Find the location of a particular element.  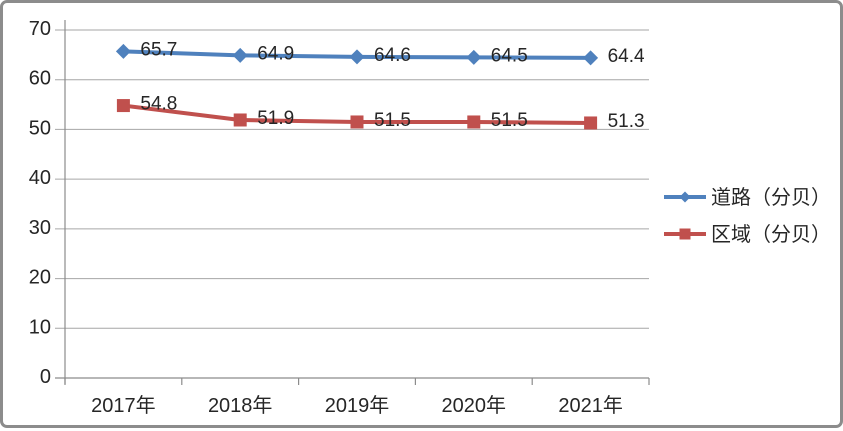

legend-label-0: 道路（分贝） is located at coordinates (771, 197).